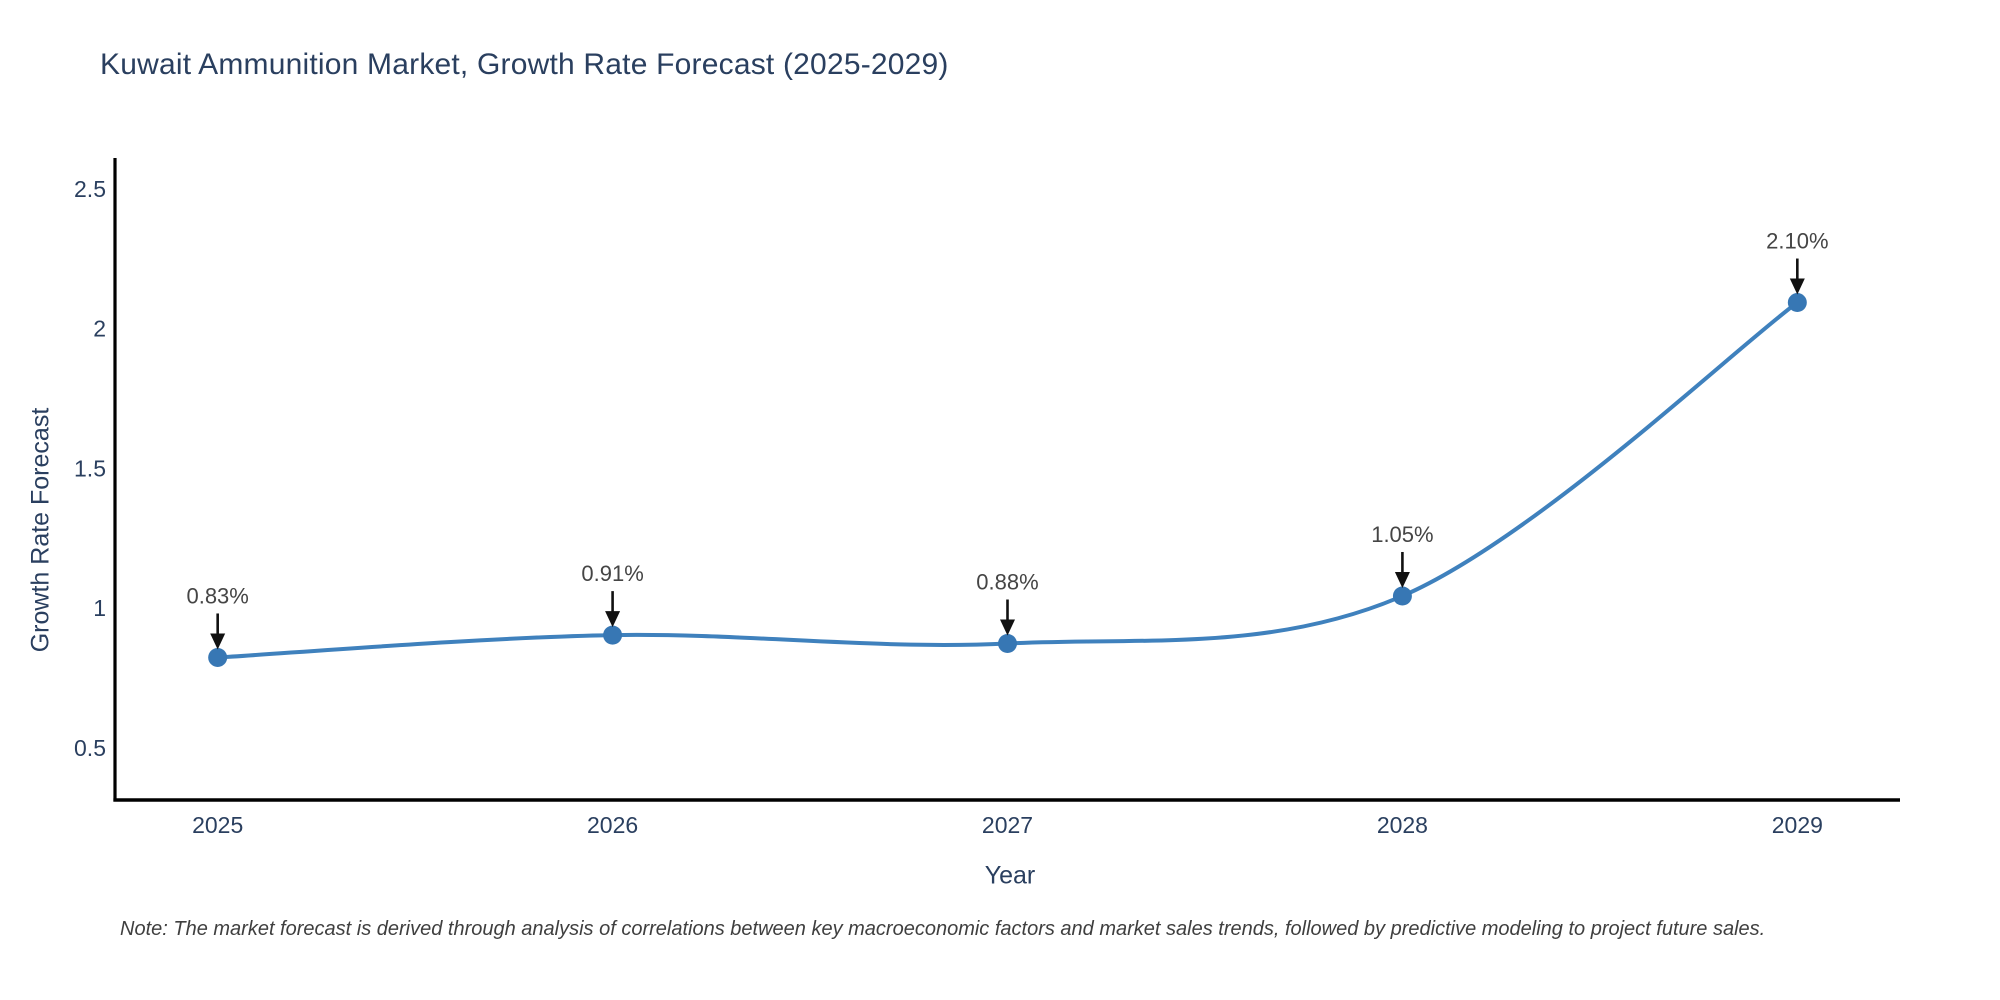  I want to click on y-tick-label: 1, so click(99, 608).